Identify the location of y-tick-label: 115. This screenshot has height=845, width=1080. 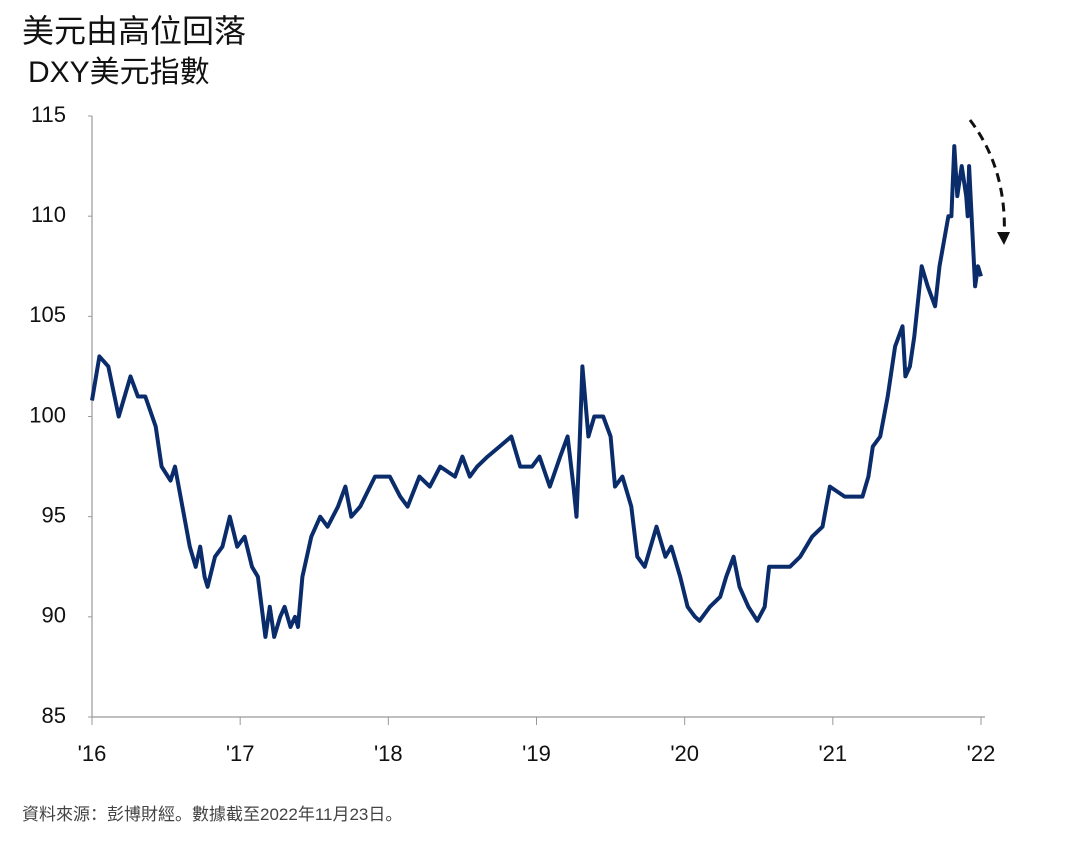
(48, 114).